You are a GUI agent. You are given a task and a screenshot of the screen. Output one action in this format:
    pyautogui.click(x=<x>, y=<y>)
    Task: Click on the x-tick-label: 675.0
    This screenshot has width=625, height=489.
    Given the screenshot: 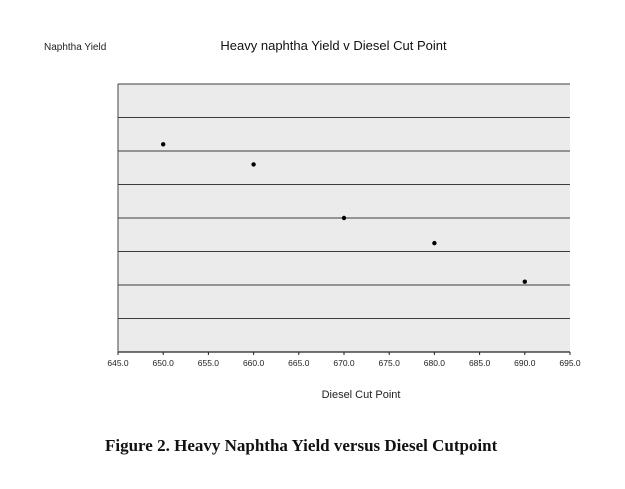 What is the action you would take?
    pyautogui.click(x=390, y=363)
    